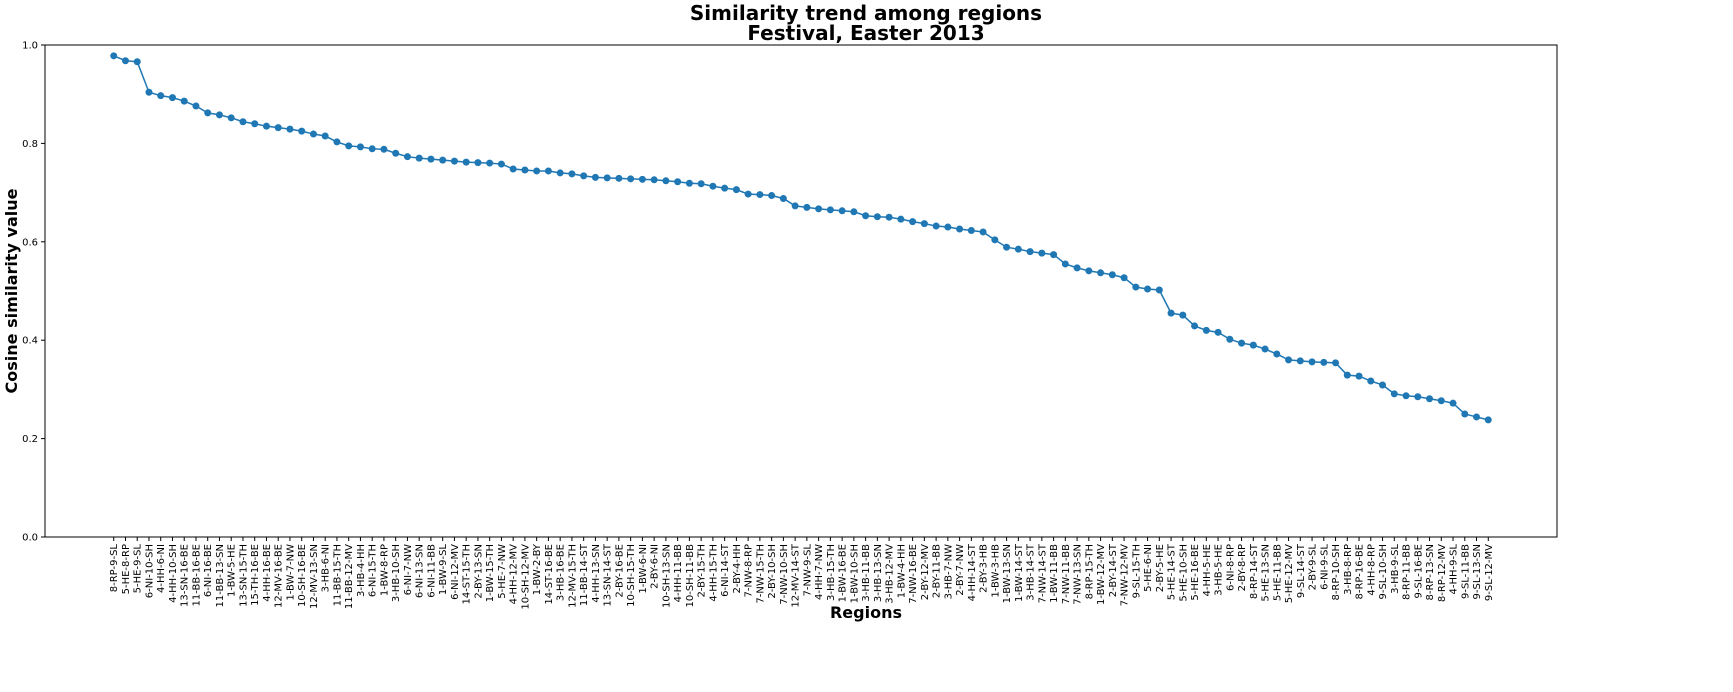 This screenshot has width=1733, height=692. Describe the element at coordinates (1089, 571) in the screenshot. I see `x-tick-label: 8-RP-15-TH` at that location.